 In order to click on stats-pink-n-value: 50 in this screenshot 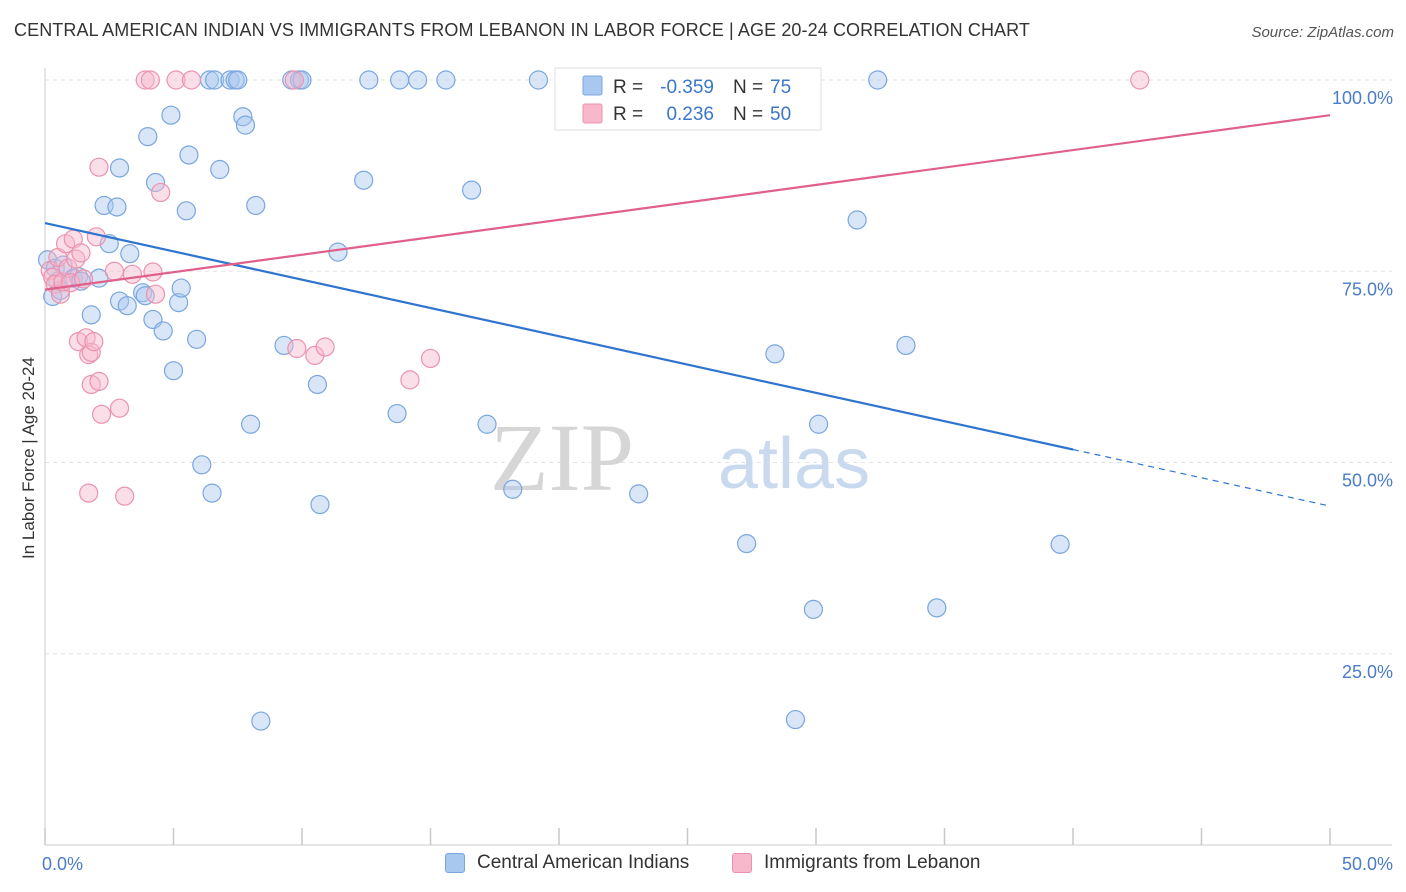, I will do `click(780, 114)`.